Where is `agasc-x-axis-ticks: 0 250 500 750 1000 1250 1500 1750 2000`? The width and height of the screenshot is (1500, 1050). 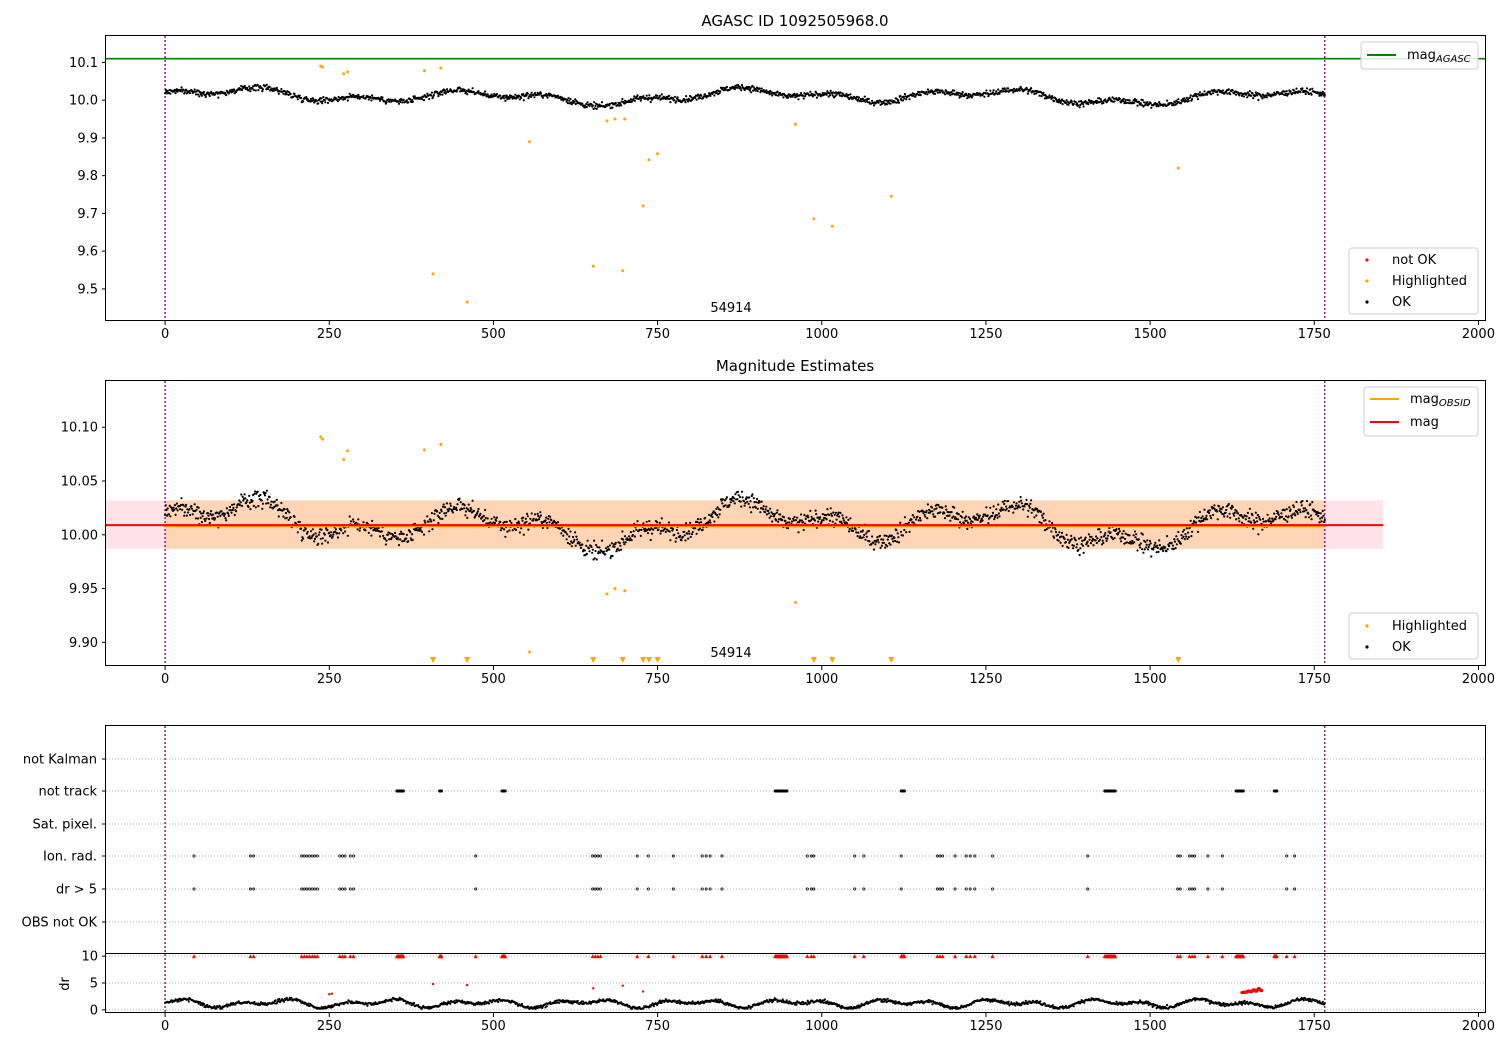 agasc-x-axis-ticks: 0 250 500 750 1000 1250 1500 1750 2000 is located at coordinates (828, 331).